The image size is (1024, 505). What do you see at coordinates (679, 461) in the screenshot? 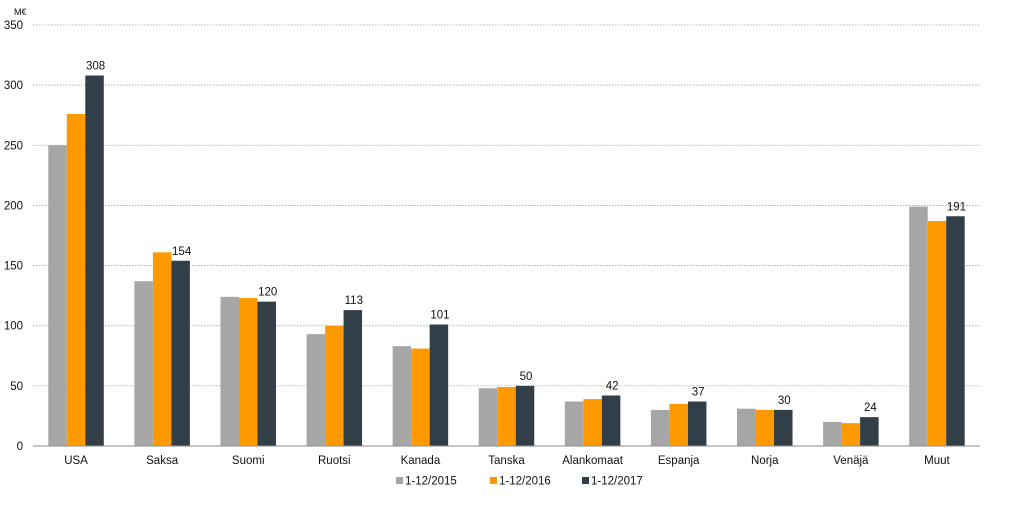
I see `x-tick-label: Espanja` at bounding box center [679, 461].